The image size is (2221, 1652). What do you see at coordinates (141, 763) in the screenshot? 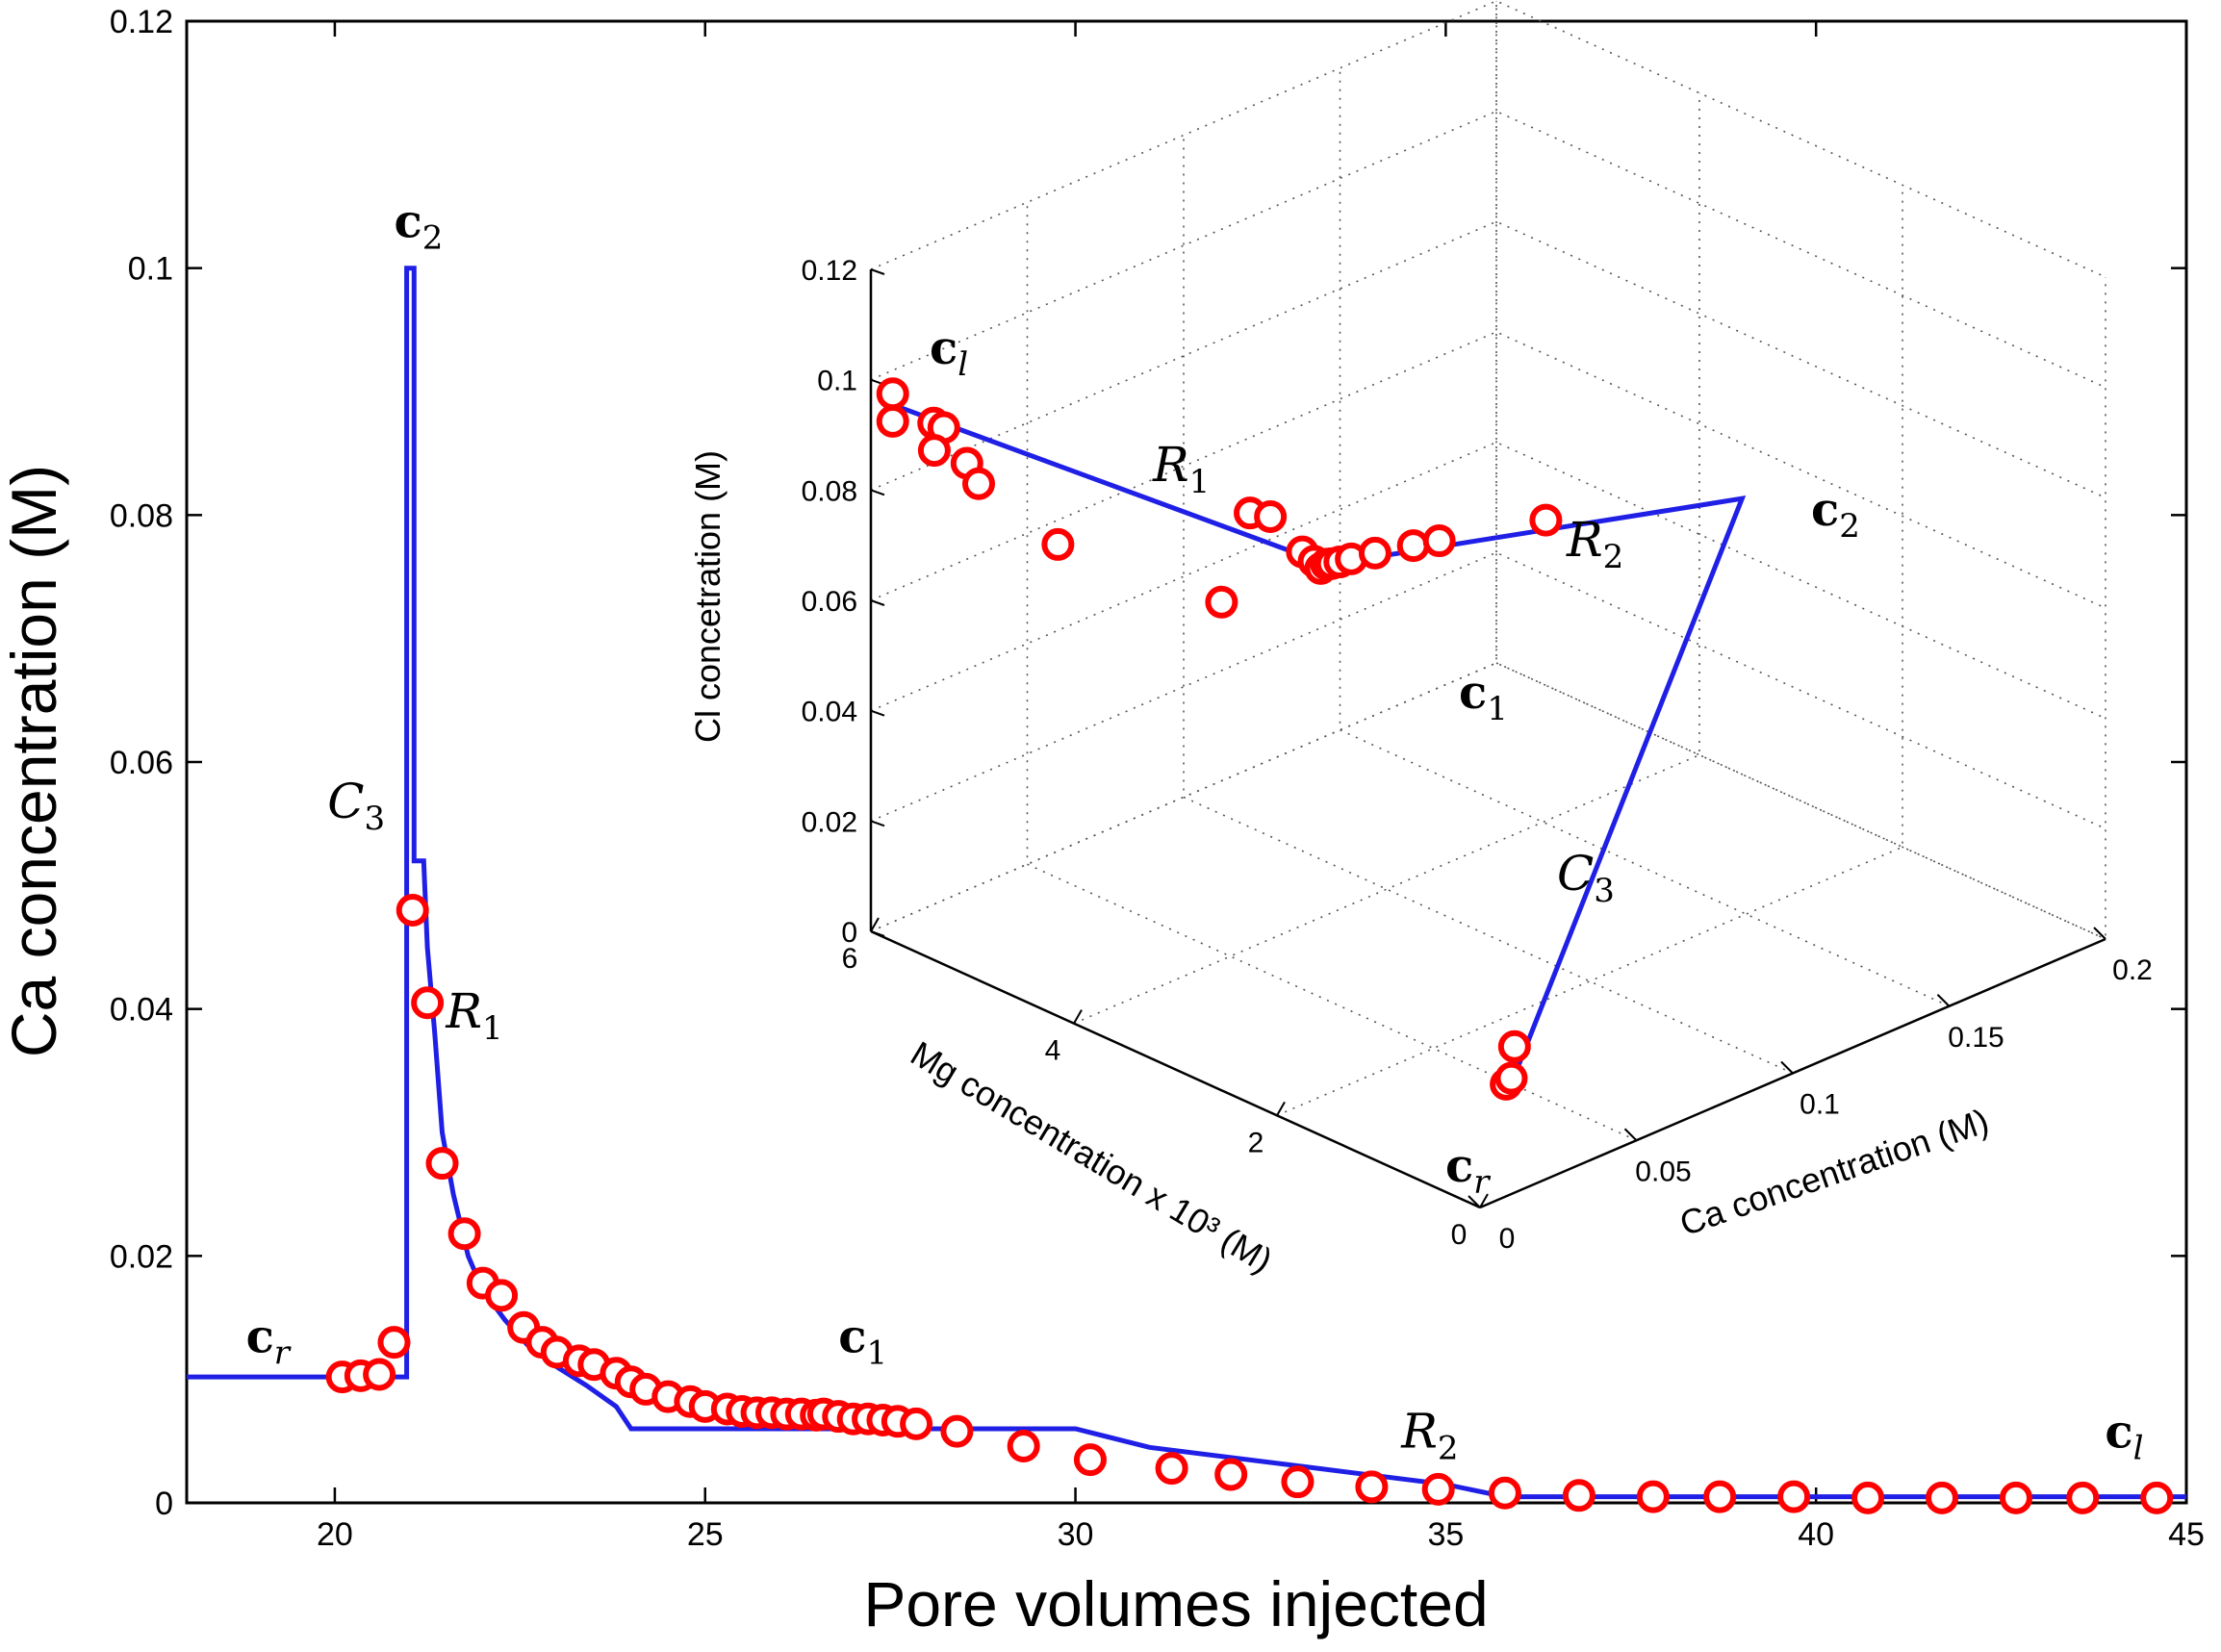
I see `y-tick-label: 0.06` at bounding box center [141, 763].